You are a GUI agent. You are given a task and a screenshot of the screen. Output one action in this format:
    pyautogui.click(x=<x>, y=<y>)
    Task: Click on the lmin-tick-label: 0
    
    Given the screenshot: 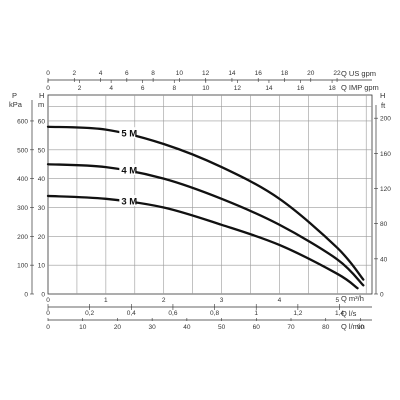 What is the action you would take?
    pyautogui.click(x=48, y=327)
    